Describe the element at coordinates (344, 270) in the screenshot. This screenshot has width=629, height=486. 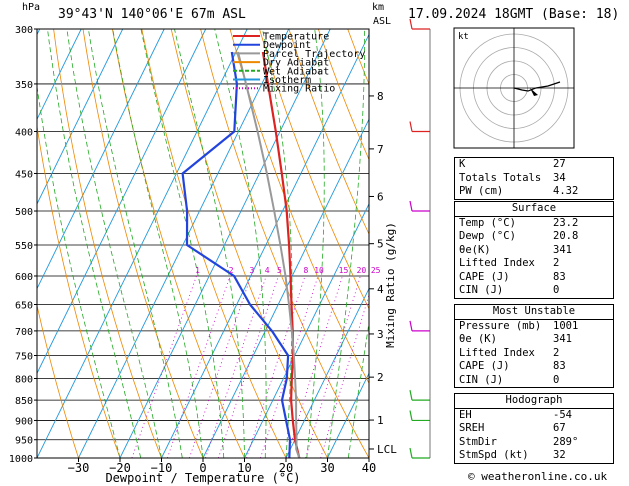
I see `mixing-ratio-label: 15` at that location.